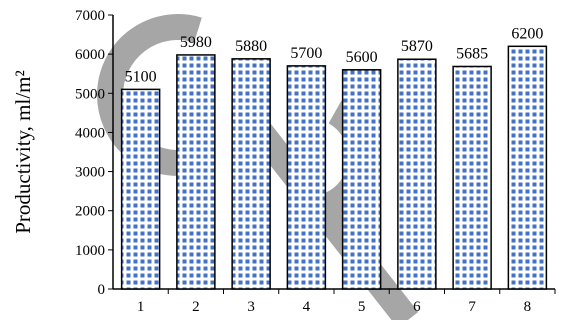 The image size is (561, 320). Describe the element at coordinates (527, 33) in the screenshot. I see `data-label-8: 6200` at that location.